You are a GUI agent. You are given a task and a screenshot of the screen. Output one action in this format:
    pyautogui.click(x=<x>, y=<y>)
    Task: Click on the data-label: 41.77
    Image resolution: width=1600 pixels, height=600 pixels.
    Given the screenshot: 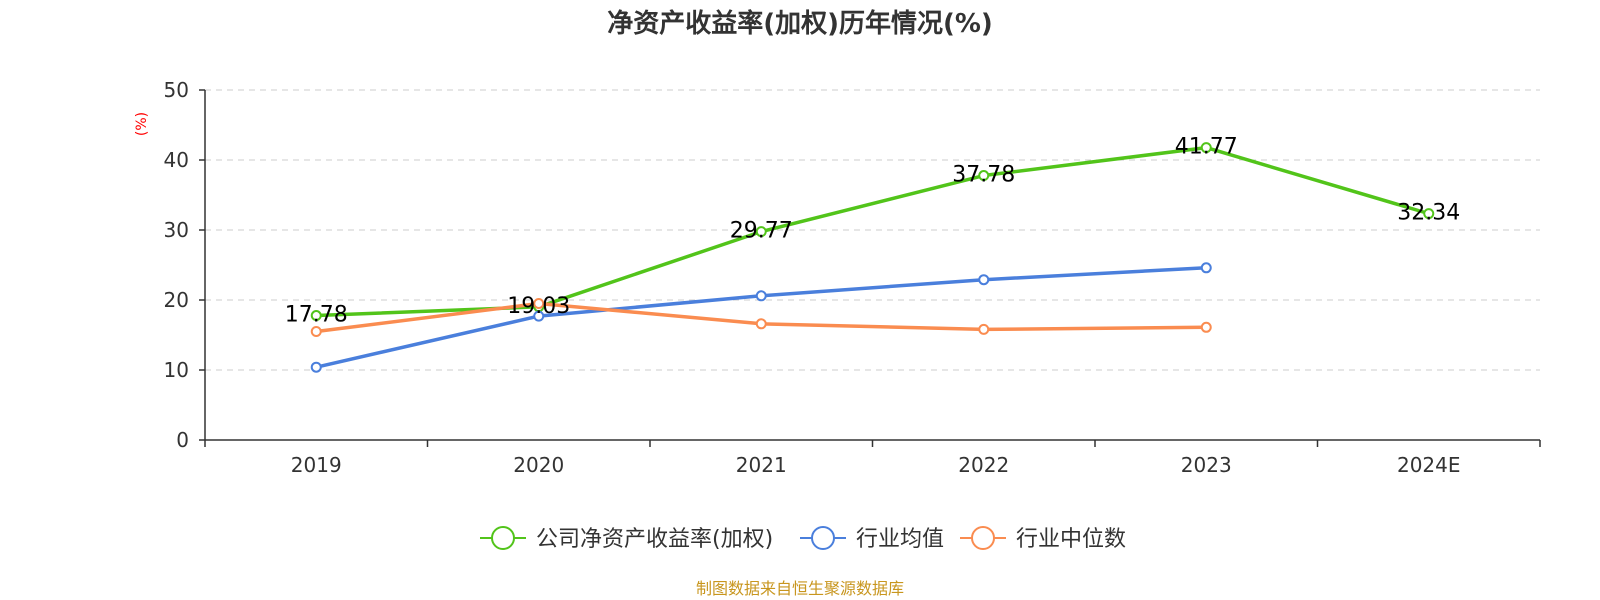 What is the action you would take?
    pyautogui.click(x=1206, y=147)
    